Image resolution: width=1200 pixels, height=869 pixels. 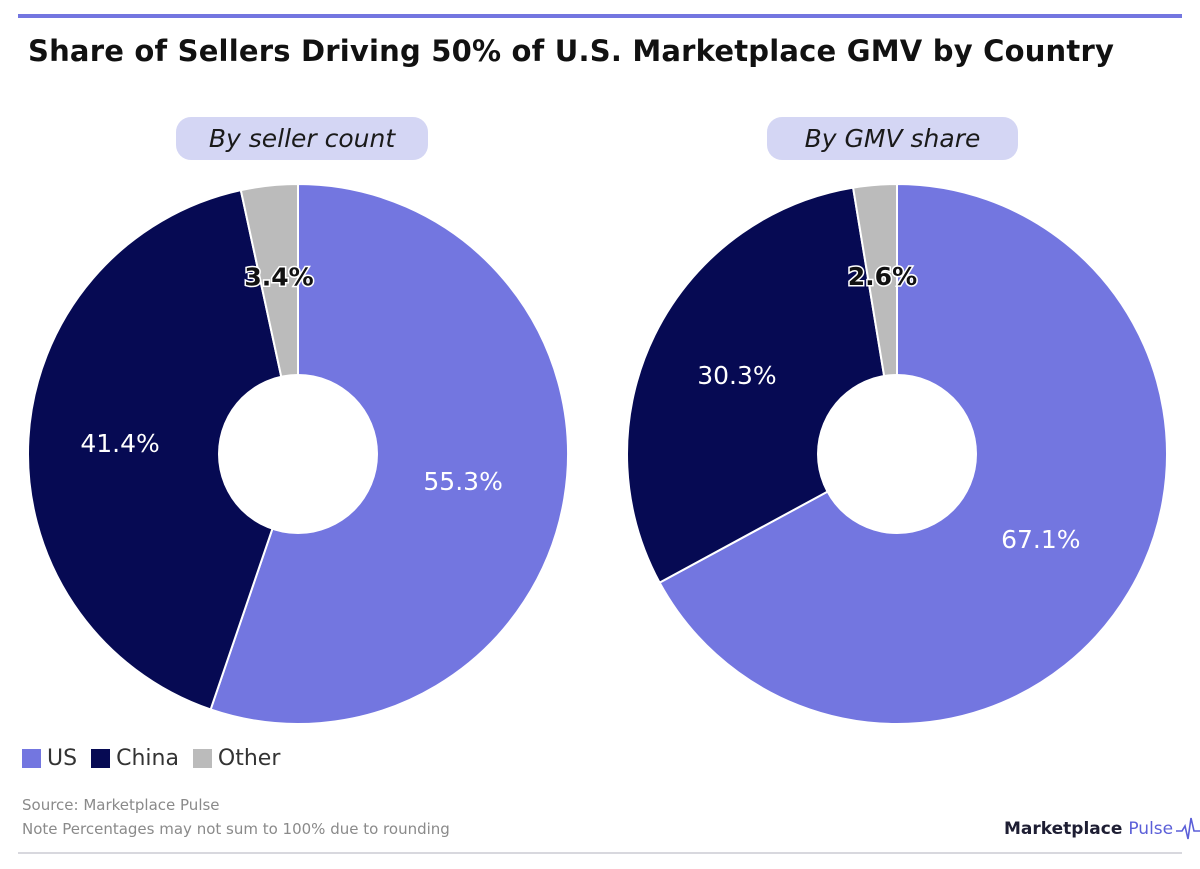 I want to click on bottom-rule, so click(x=600, y=853).